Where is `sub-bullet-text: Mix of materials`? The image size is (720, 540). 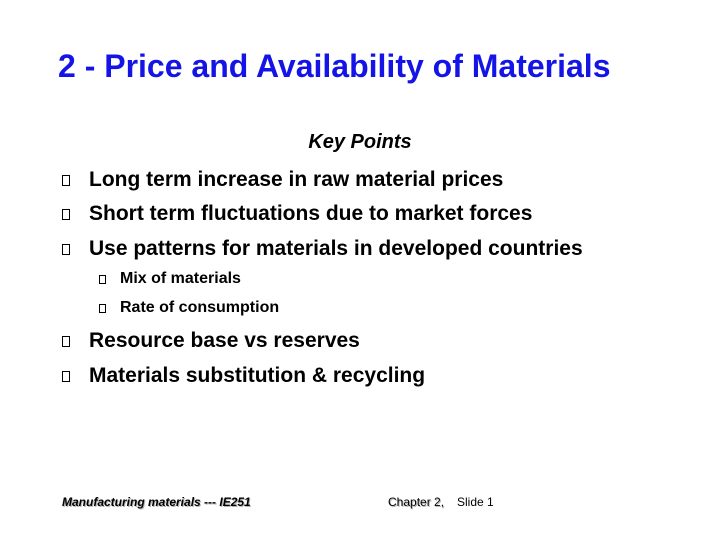
sub-bullet-text: Mix of materials is located at coordinates (180, 278).